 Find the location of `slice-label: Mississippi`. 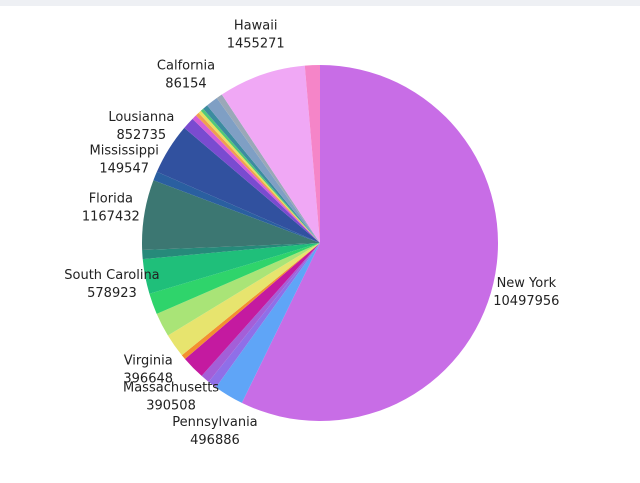

slice-label: Mississippi is located at coordinates (124, 151).